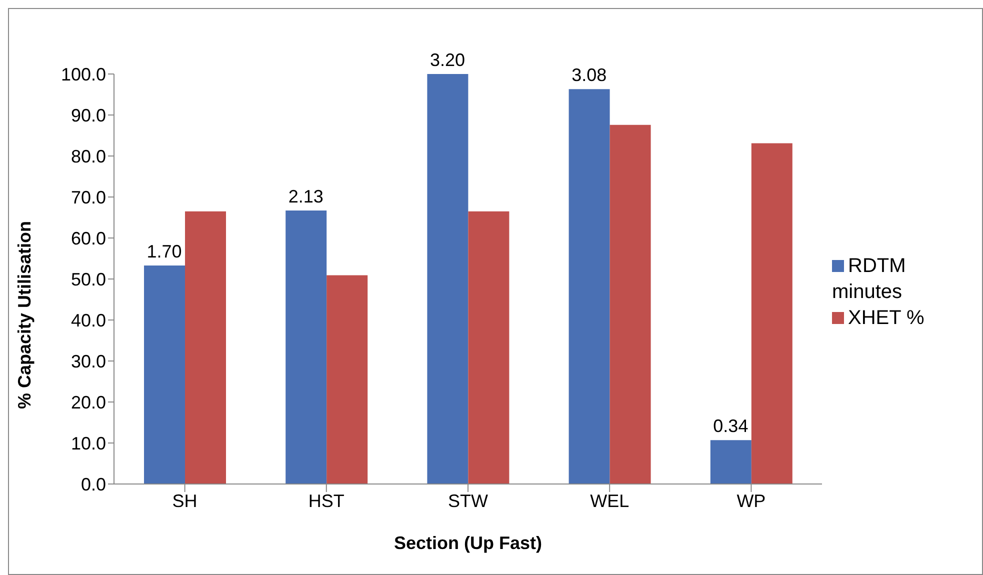 The image size is (983, 575). What do you see at coordinates (468, 543) in the screenshot?
I see `x-axis-title: Section (Up Fast)` at bounding box center [468, 543].